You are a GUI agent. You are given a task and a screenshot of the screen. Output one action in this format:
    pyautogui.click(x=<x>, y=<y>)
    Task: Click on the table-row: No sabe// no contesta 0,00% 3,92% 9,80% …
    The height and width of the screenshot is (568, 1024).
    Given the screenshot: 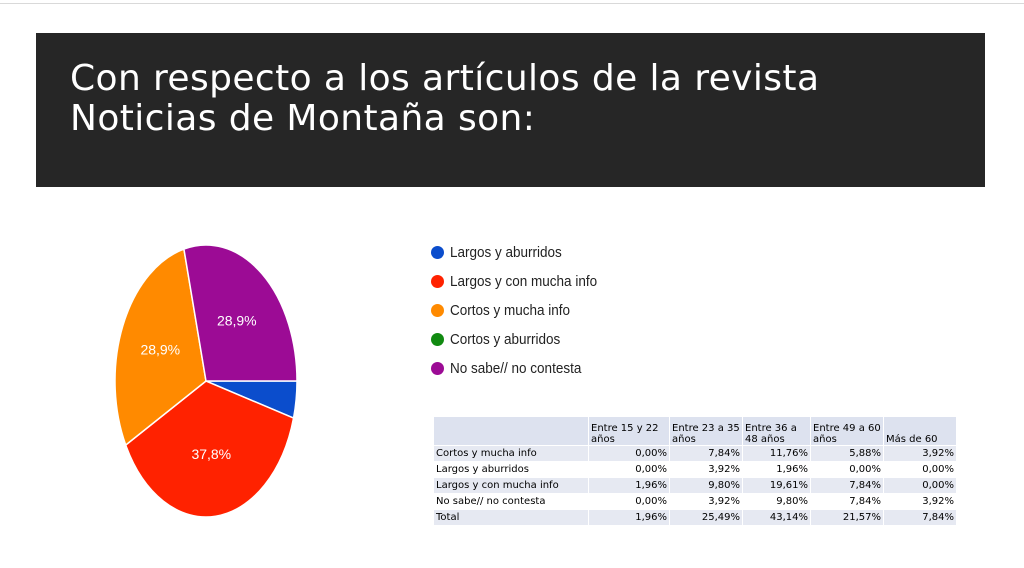 What is the action you would take?
    pyautogui.click(x=695, y=501)
    